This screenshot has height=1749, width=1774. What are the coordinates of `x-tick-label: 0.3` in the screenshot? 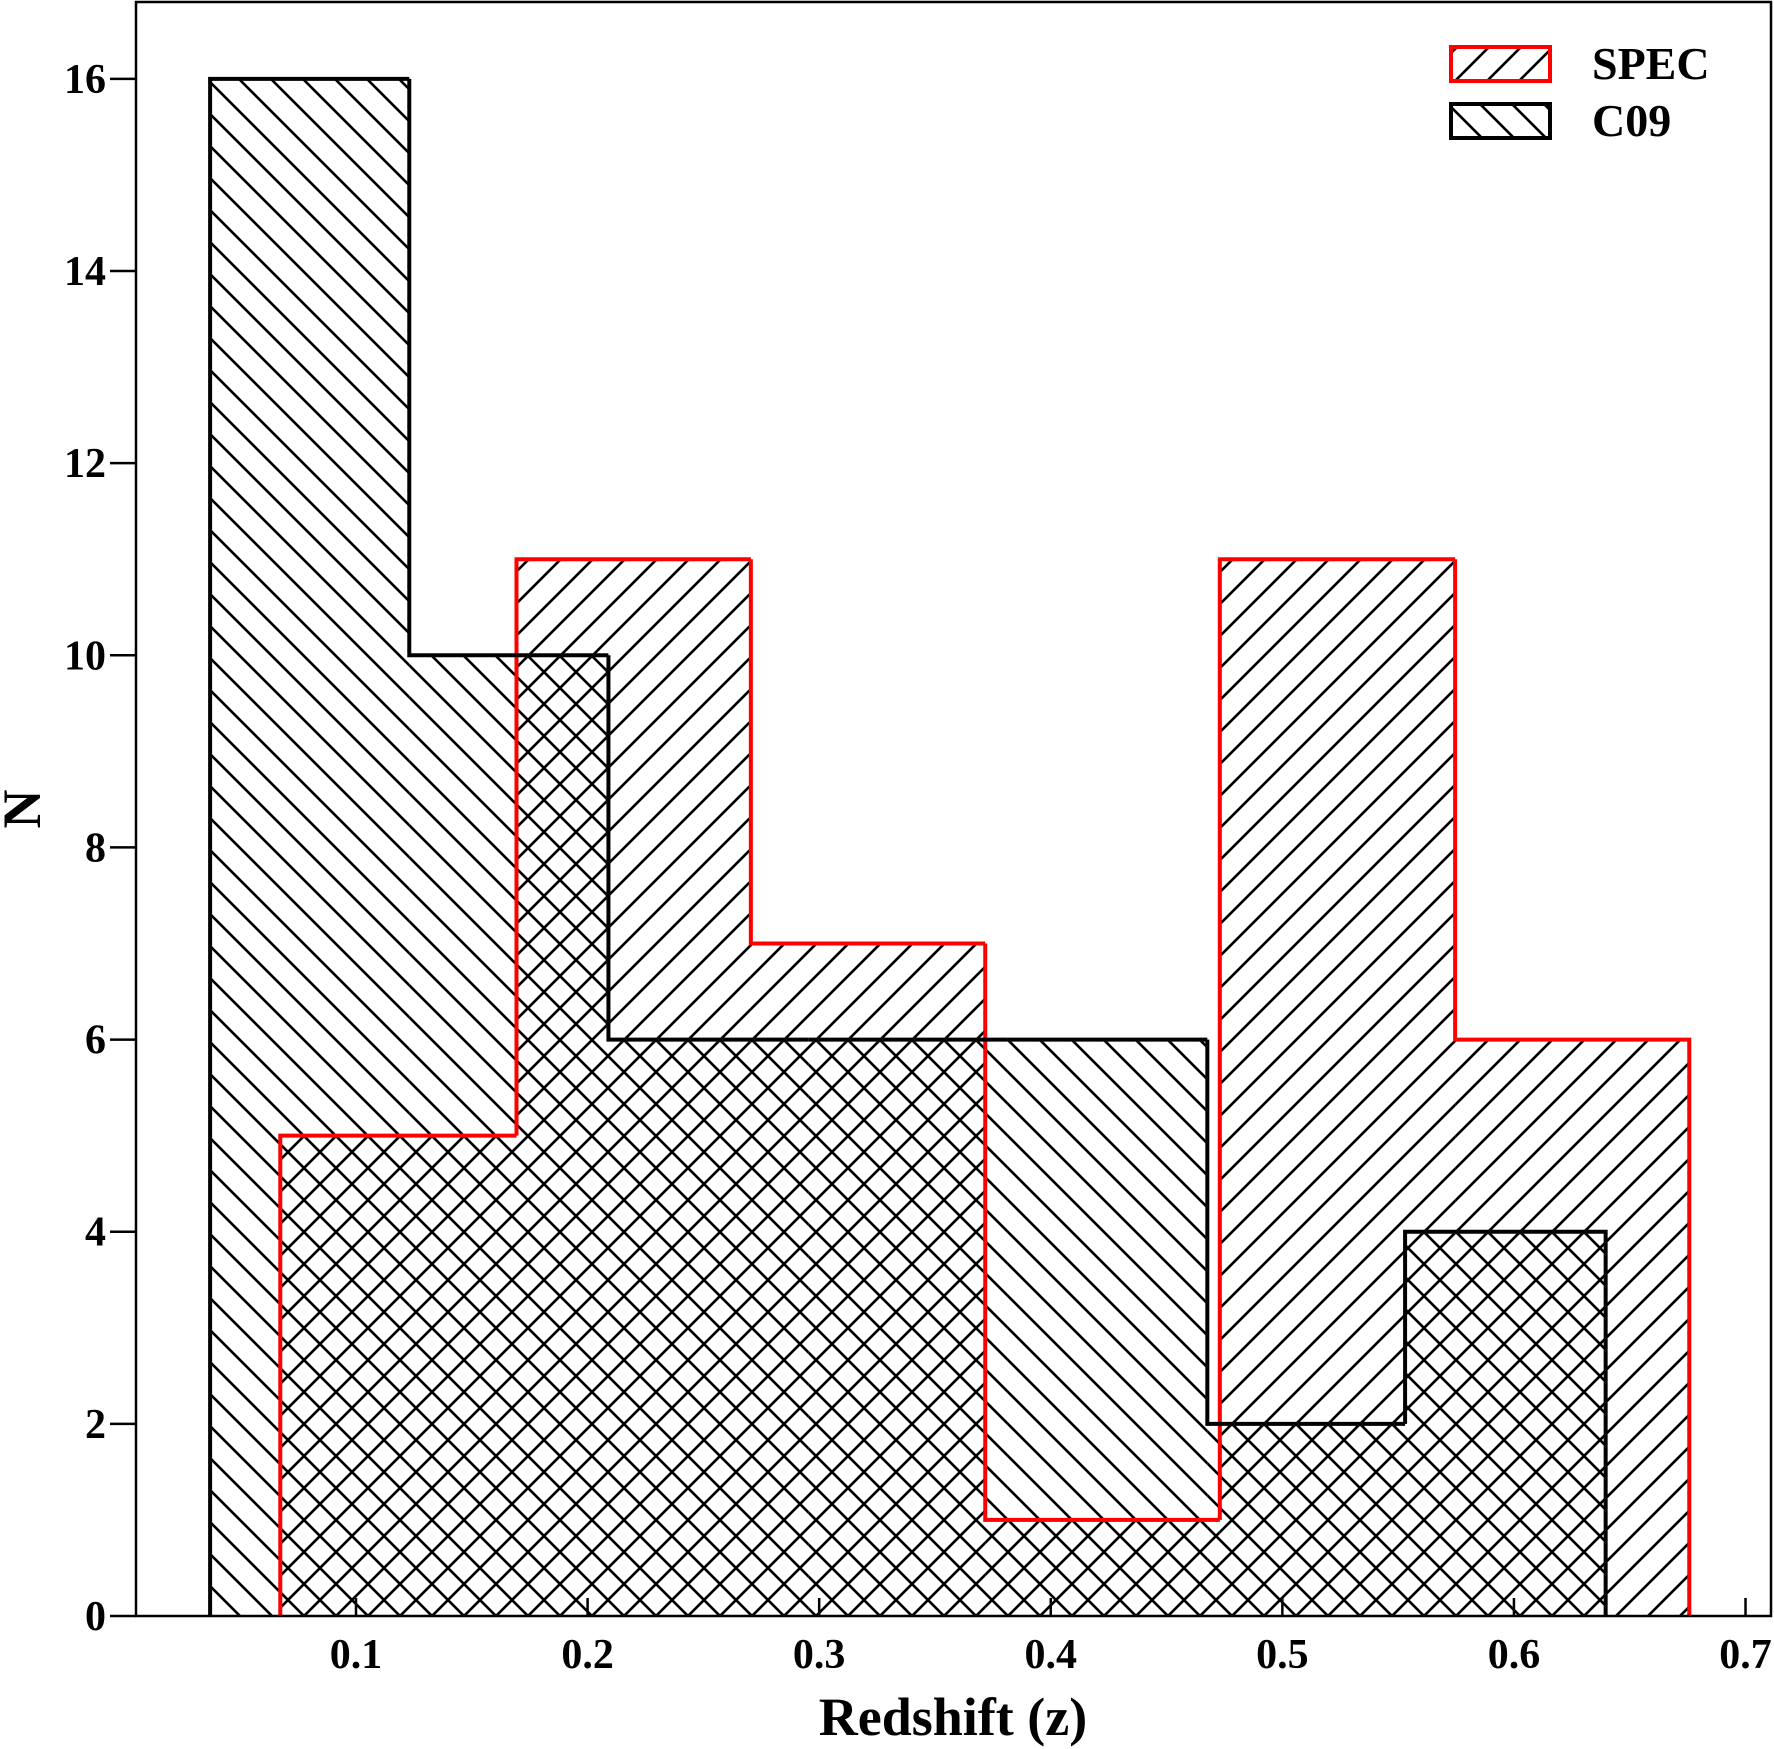 It's located at (819, 1655).